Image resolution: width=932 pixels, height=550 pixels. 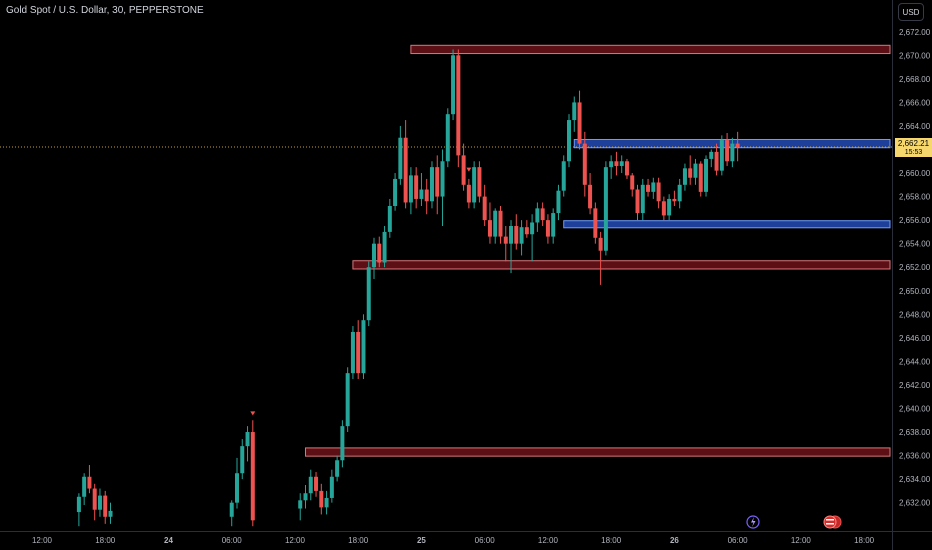 What do you see at coordinates (915, 197) in the screenshot?
I see `price-tick-label: 2,658.00` at bounding box center [915, 197].